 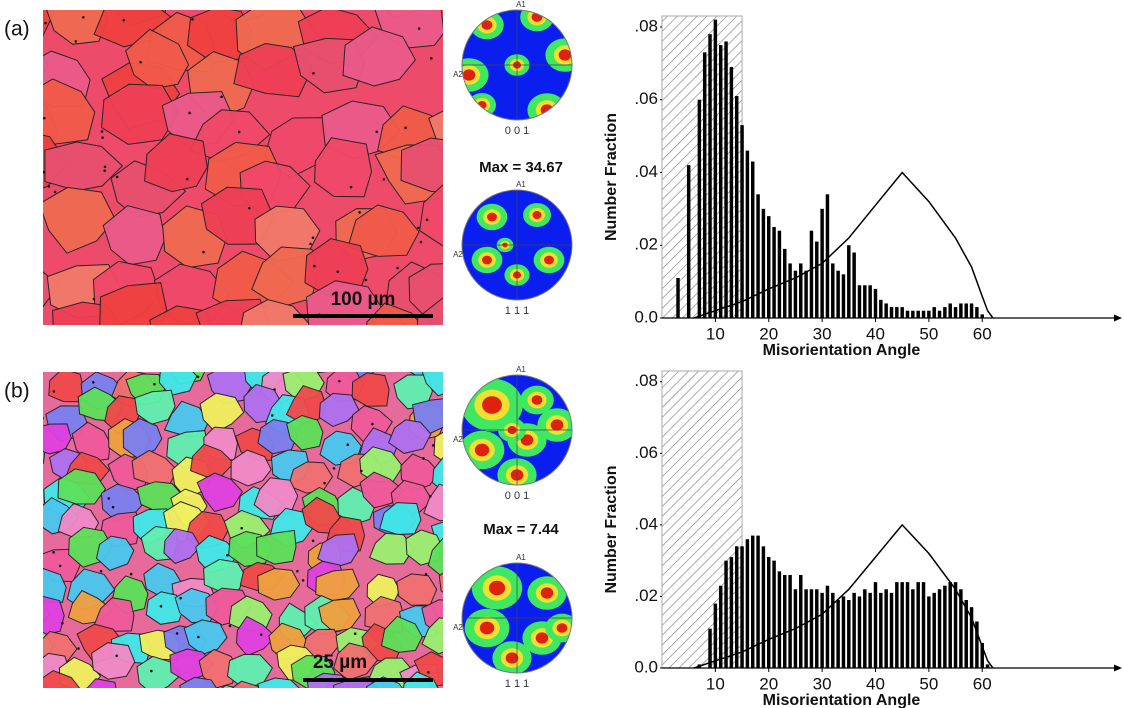 I want to click on x-tick-label: 40, so click(x=875, y=333).